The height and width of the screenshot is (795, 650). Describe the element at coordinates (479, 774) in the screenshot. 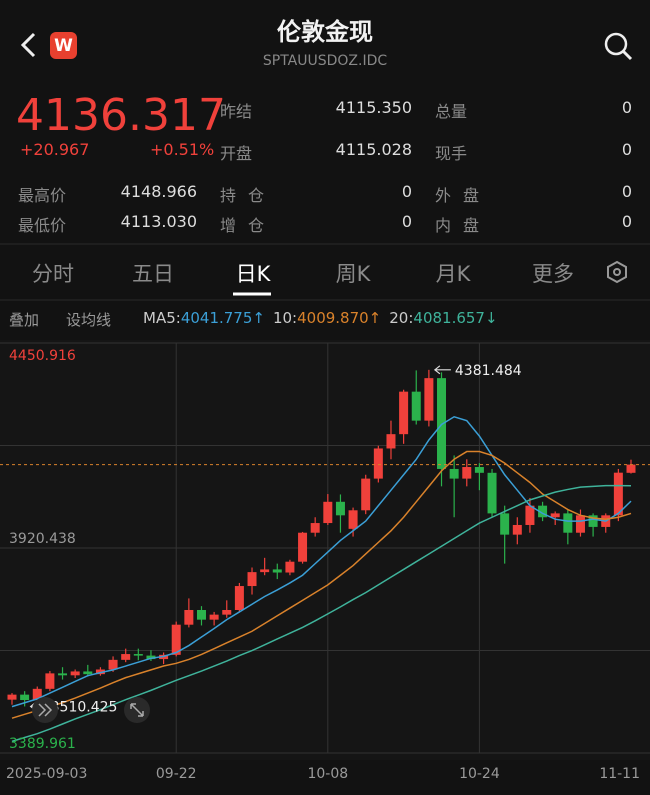

I see `x-tick-label: 10-24` at that location.